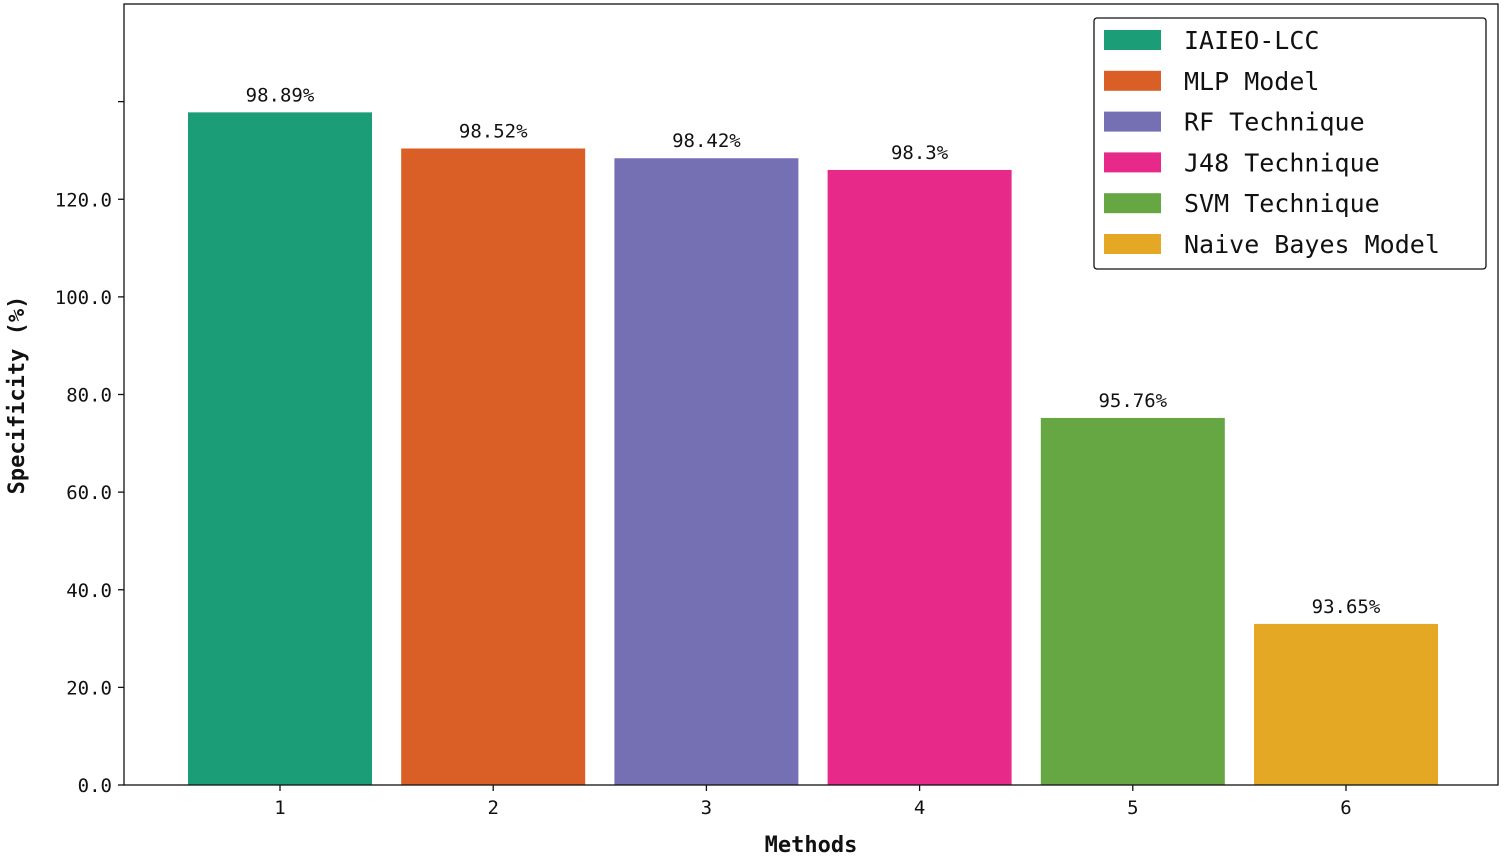 Image resolution: width=1505 pixels, height=857 pixels. I want to click on x-tick-label: 1, so click(279, 808).